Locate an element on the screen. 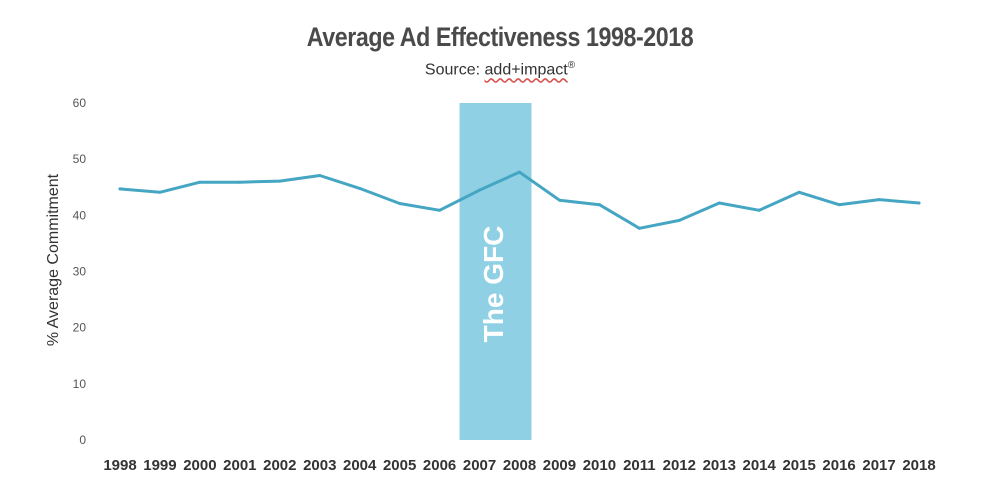 The width and height of the screenshot is (1000, 493). source-brand: add+impact is located at coordinates (526, 70).